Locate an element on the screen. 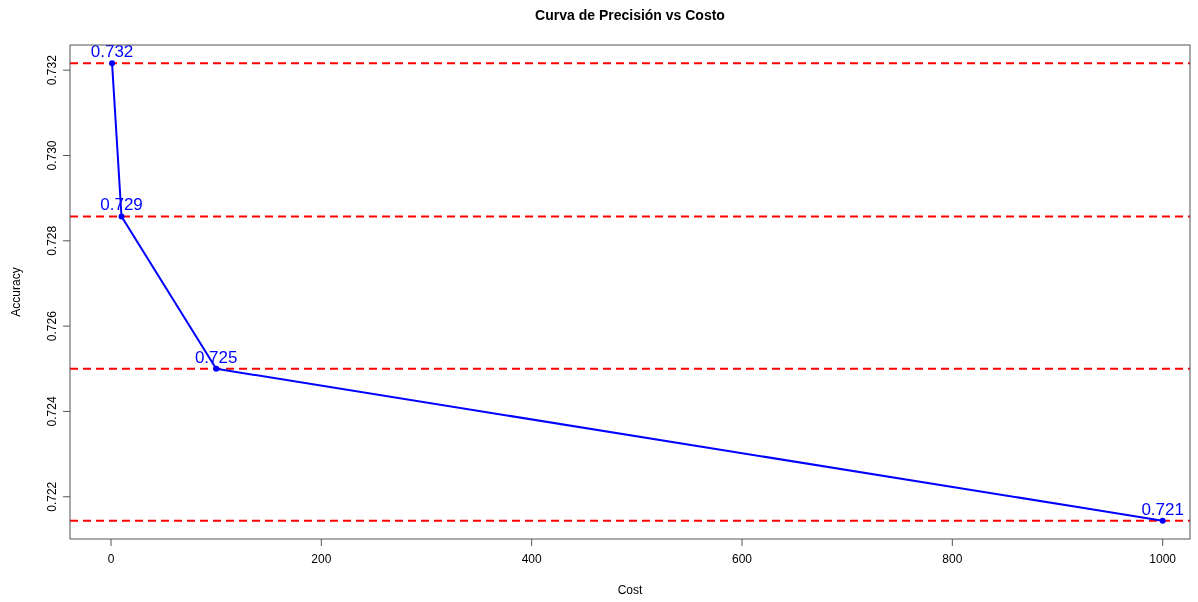 The height and width of the screenshot is (602, 1198). chart-title: Curva de Precisión vs Costo is located at coordinates (630, 15).